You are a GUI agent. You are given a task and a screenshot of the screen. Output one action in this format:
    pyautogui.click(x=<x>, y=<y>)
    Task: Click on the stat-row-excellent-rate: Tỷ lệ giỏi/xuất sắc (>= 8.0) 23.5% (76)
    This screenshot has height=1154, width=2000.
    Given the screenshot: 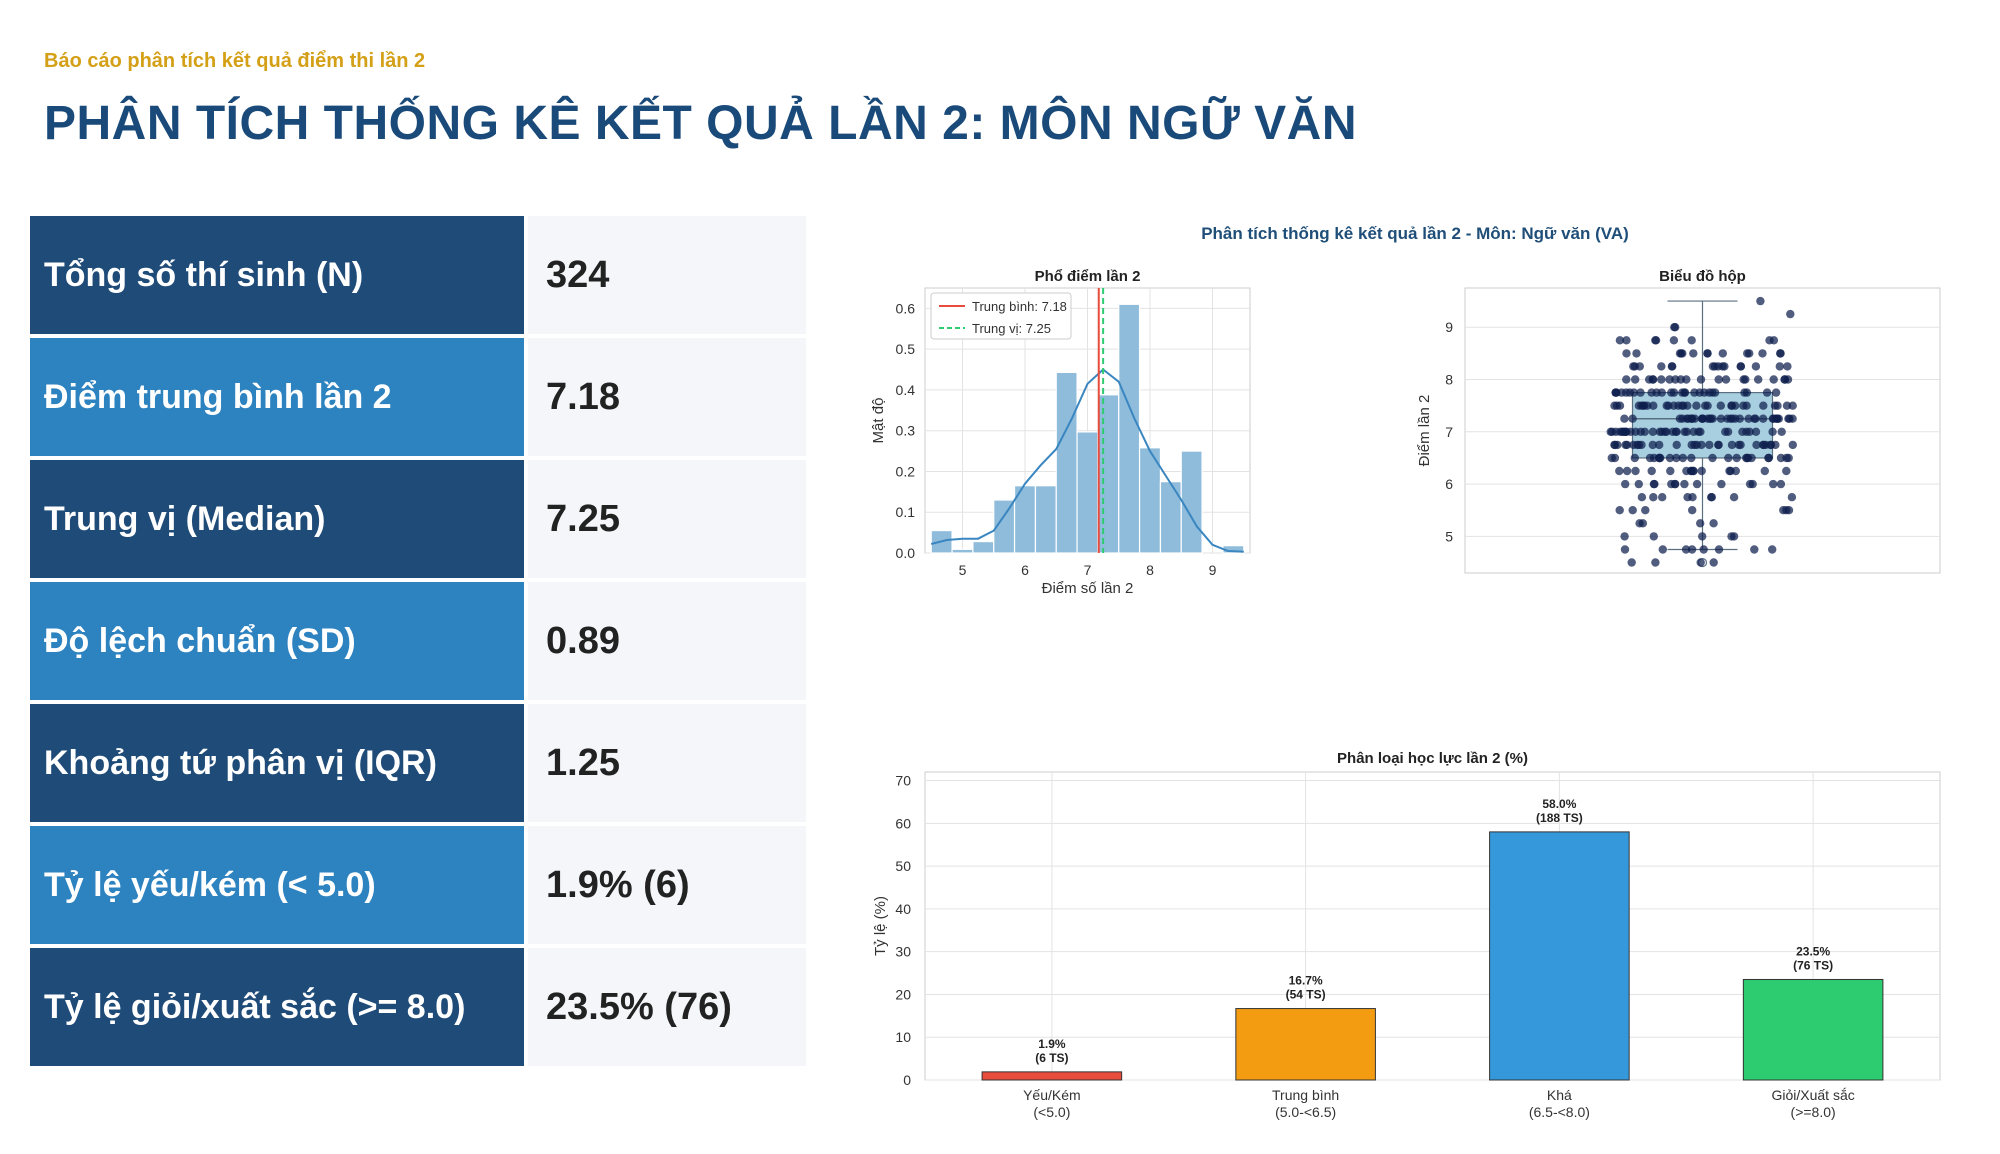 What is the action you would take?
    pyautogui.click(x=418, y=1007)
    